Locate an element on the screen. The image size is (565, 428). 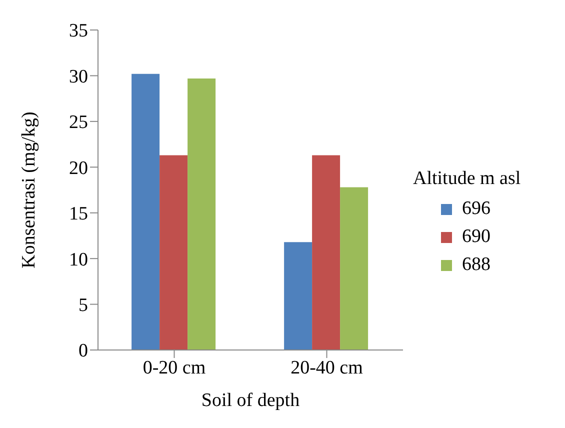
y-tick-label: 35 is located at coordinates (78, 31).